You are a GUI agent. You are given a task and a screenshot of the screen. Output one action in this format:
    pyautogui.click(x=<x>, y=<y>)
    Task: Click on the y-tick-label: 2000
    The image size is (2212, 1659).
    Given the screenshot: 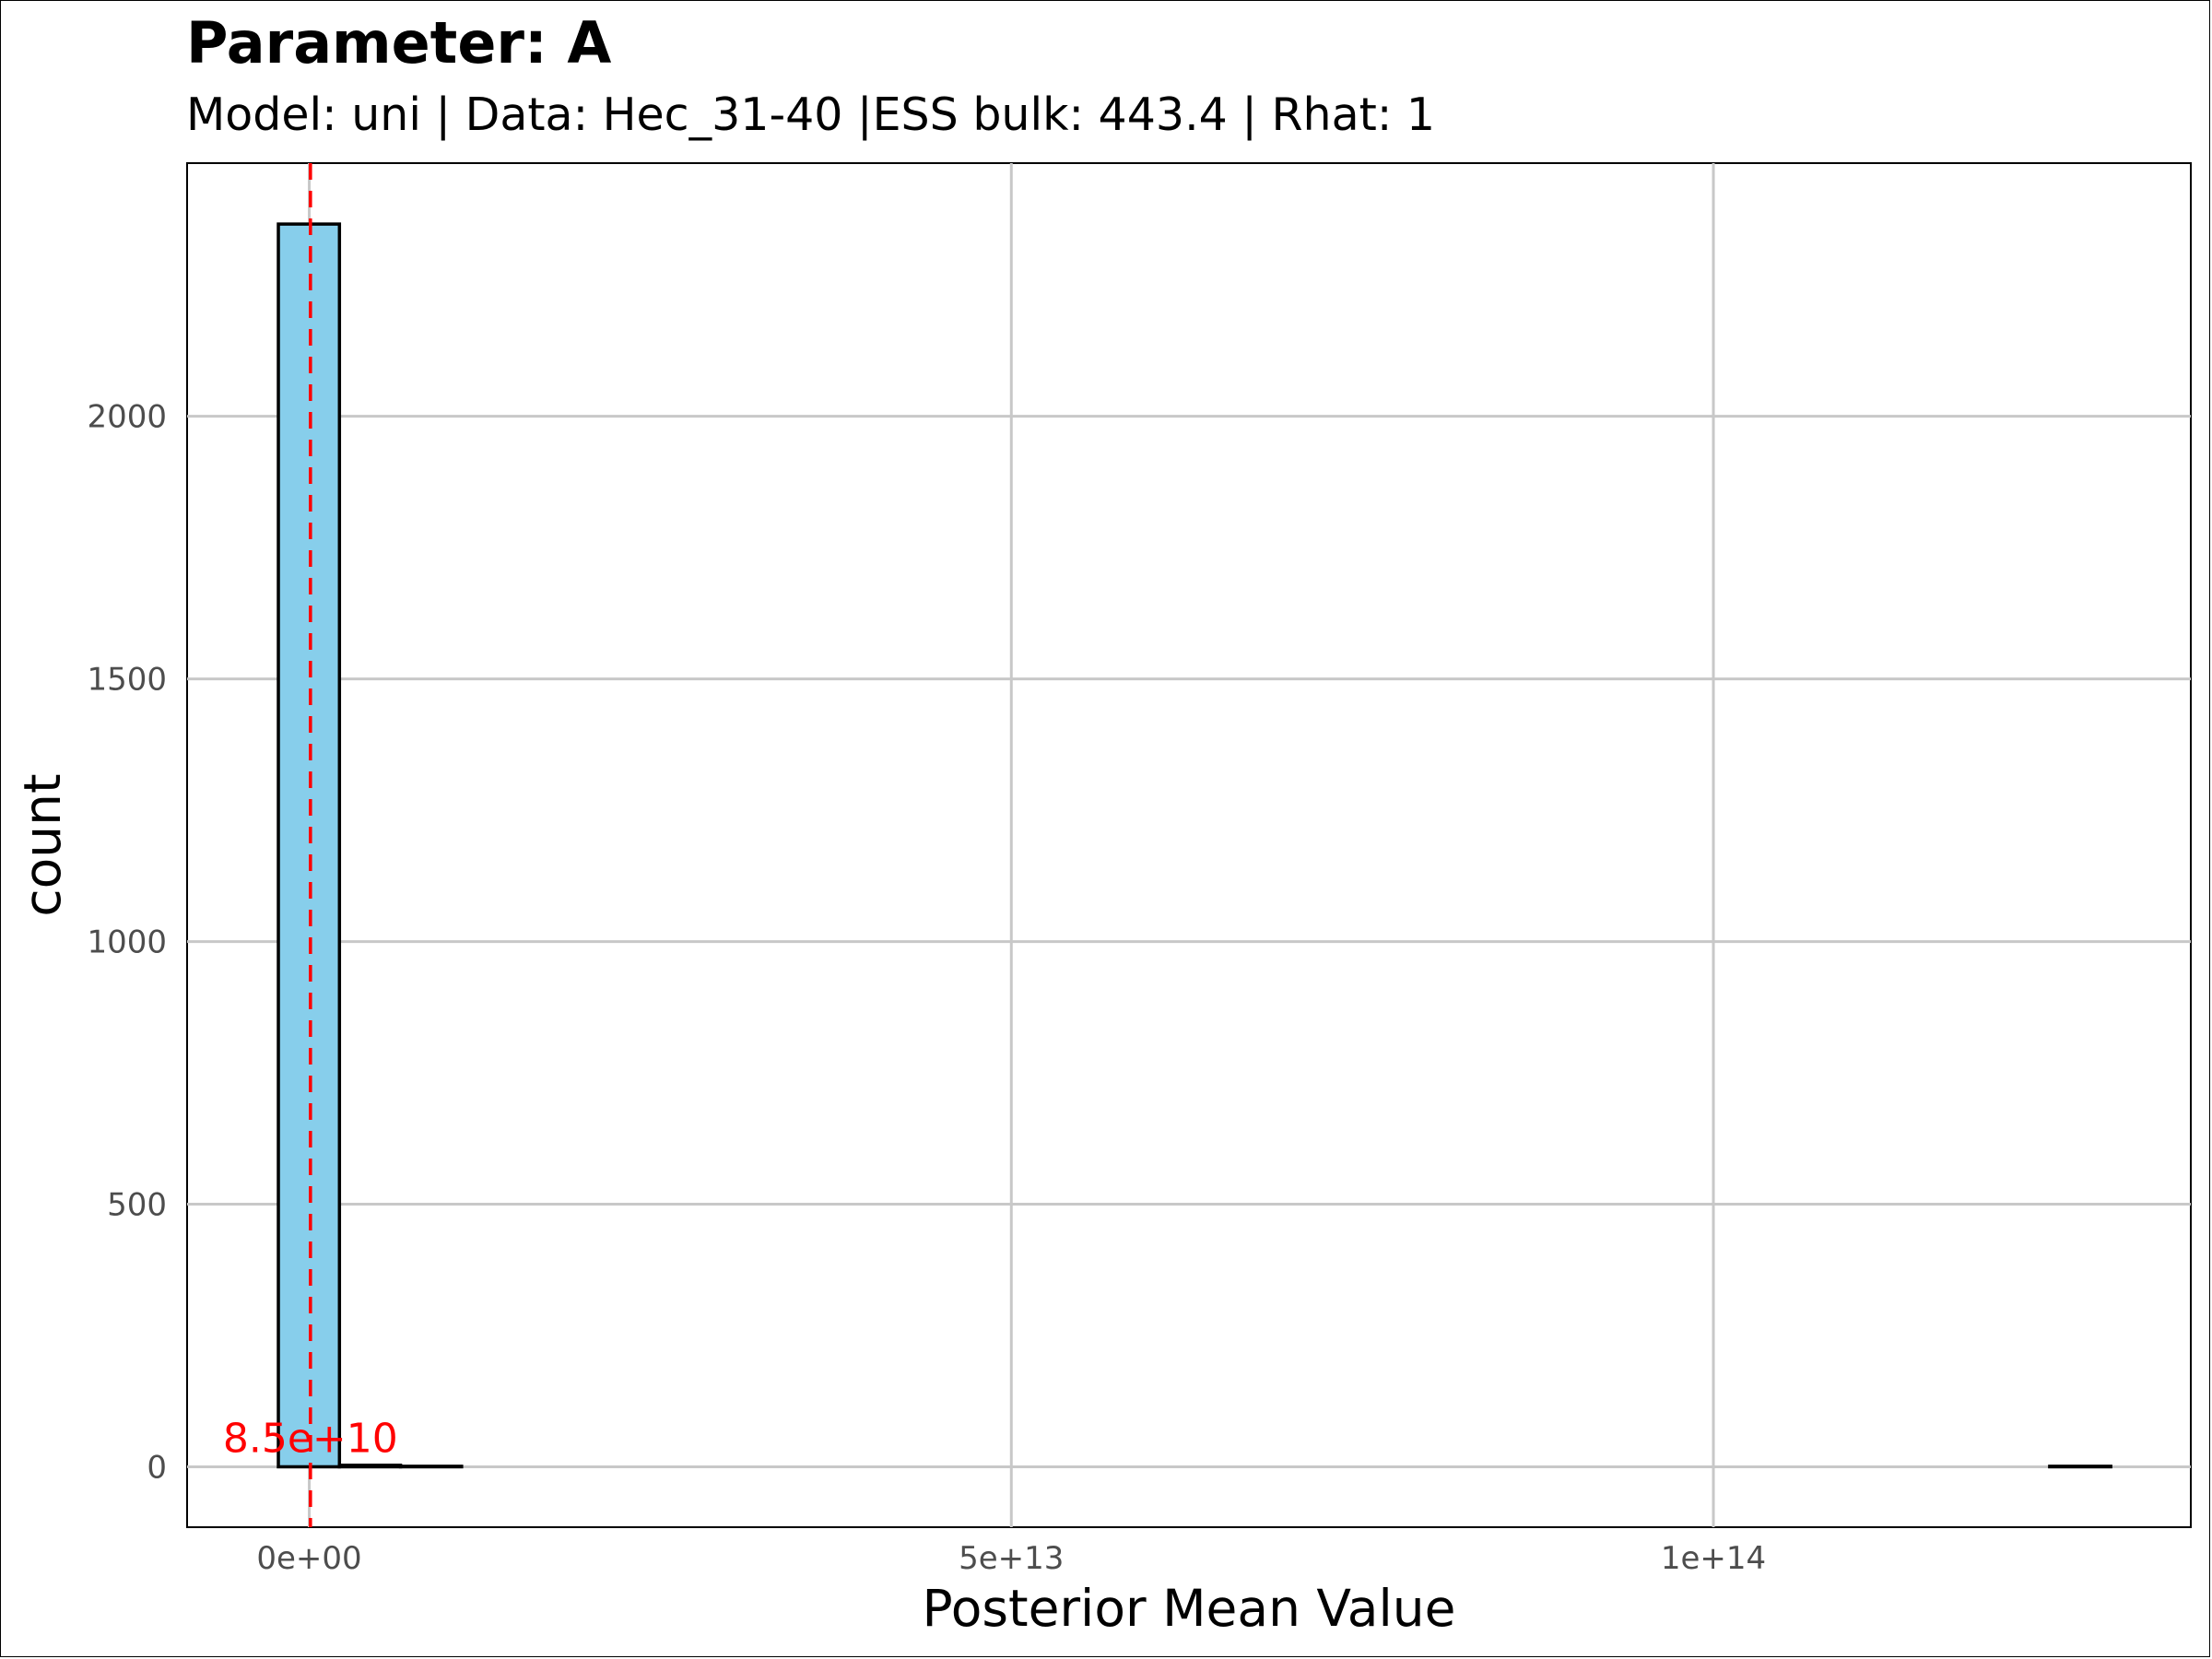 What is the action you would take?
    pyautogui.click(x=127, y=417)
    